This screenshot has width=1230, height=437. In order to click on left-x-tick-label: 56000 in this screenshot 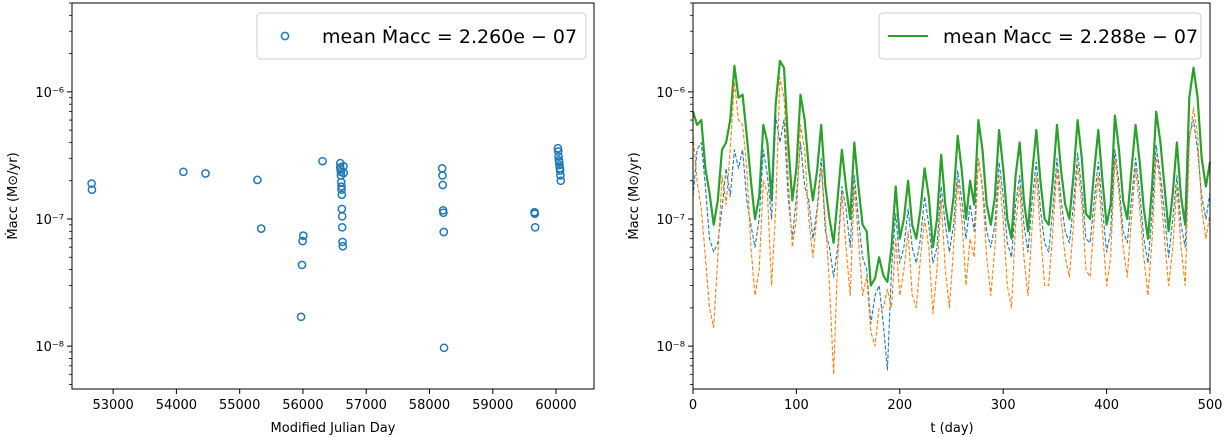, I will do `click(302, 405)`.